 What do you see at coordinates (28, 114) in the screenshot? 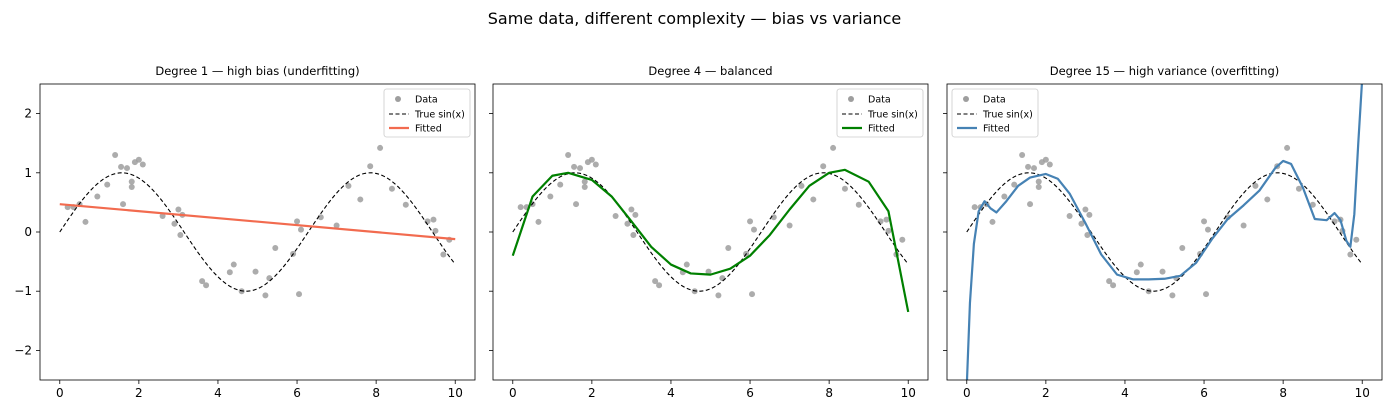
I see `y-tick-label: 2` at bounding box center [28, 114].